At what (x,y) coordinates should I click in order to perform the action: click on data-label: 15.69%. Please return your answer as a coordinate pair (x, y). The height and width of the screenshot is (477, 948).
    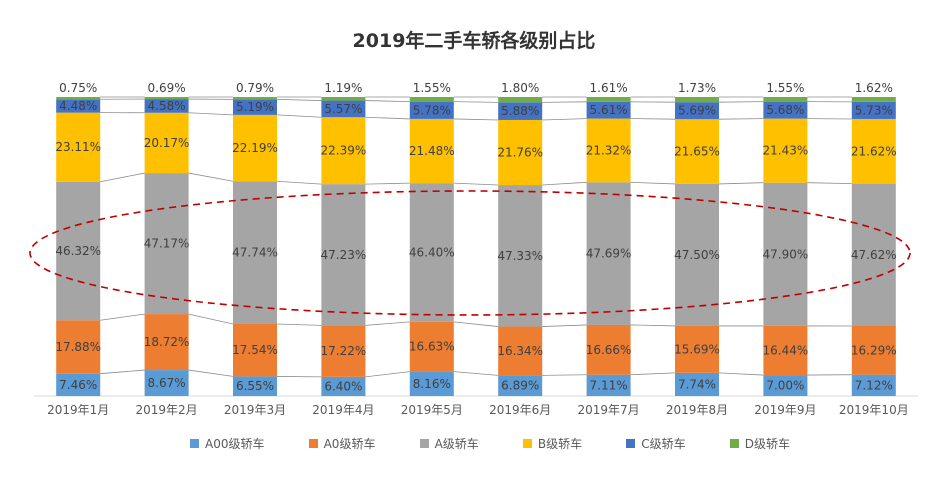
    Looking at the image, I should click on (697, 349).